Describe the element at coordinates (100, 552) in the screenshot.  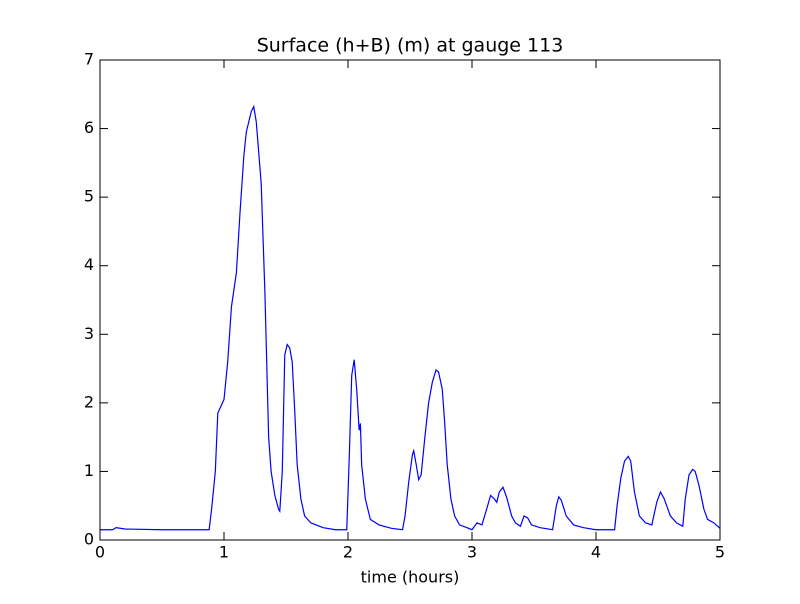
I see `x-tick-label: 0` at that location.